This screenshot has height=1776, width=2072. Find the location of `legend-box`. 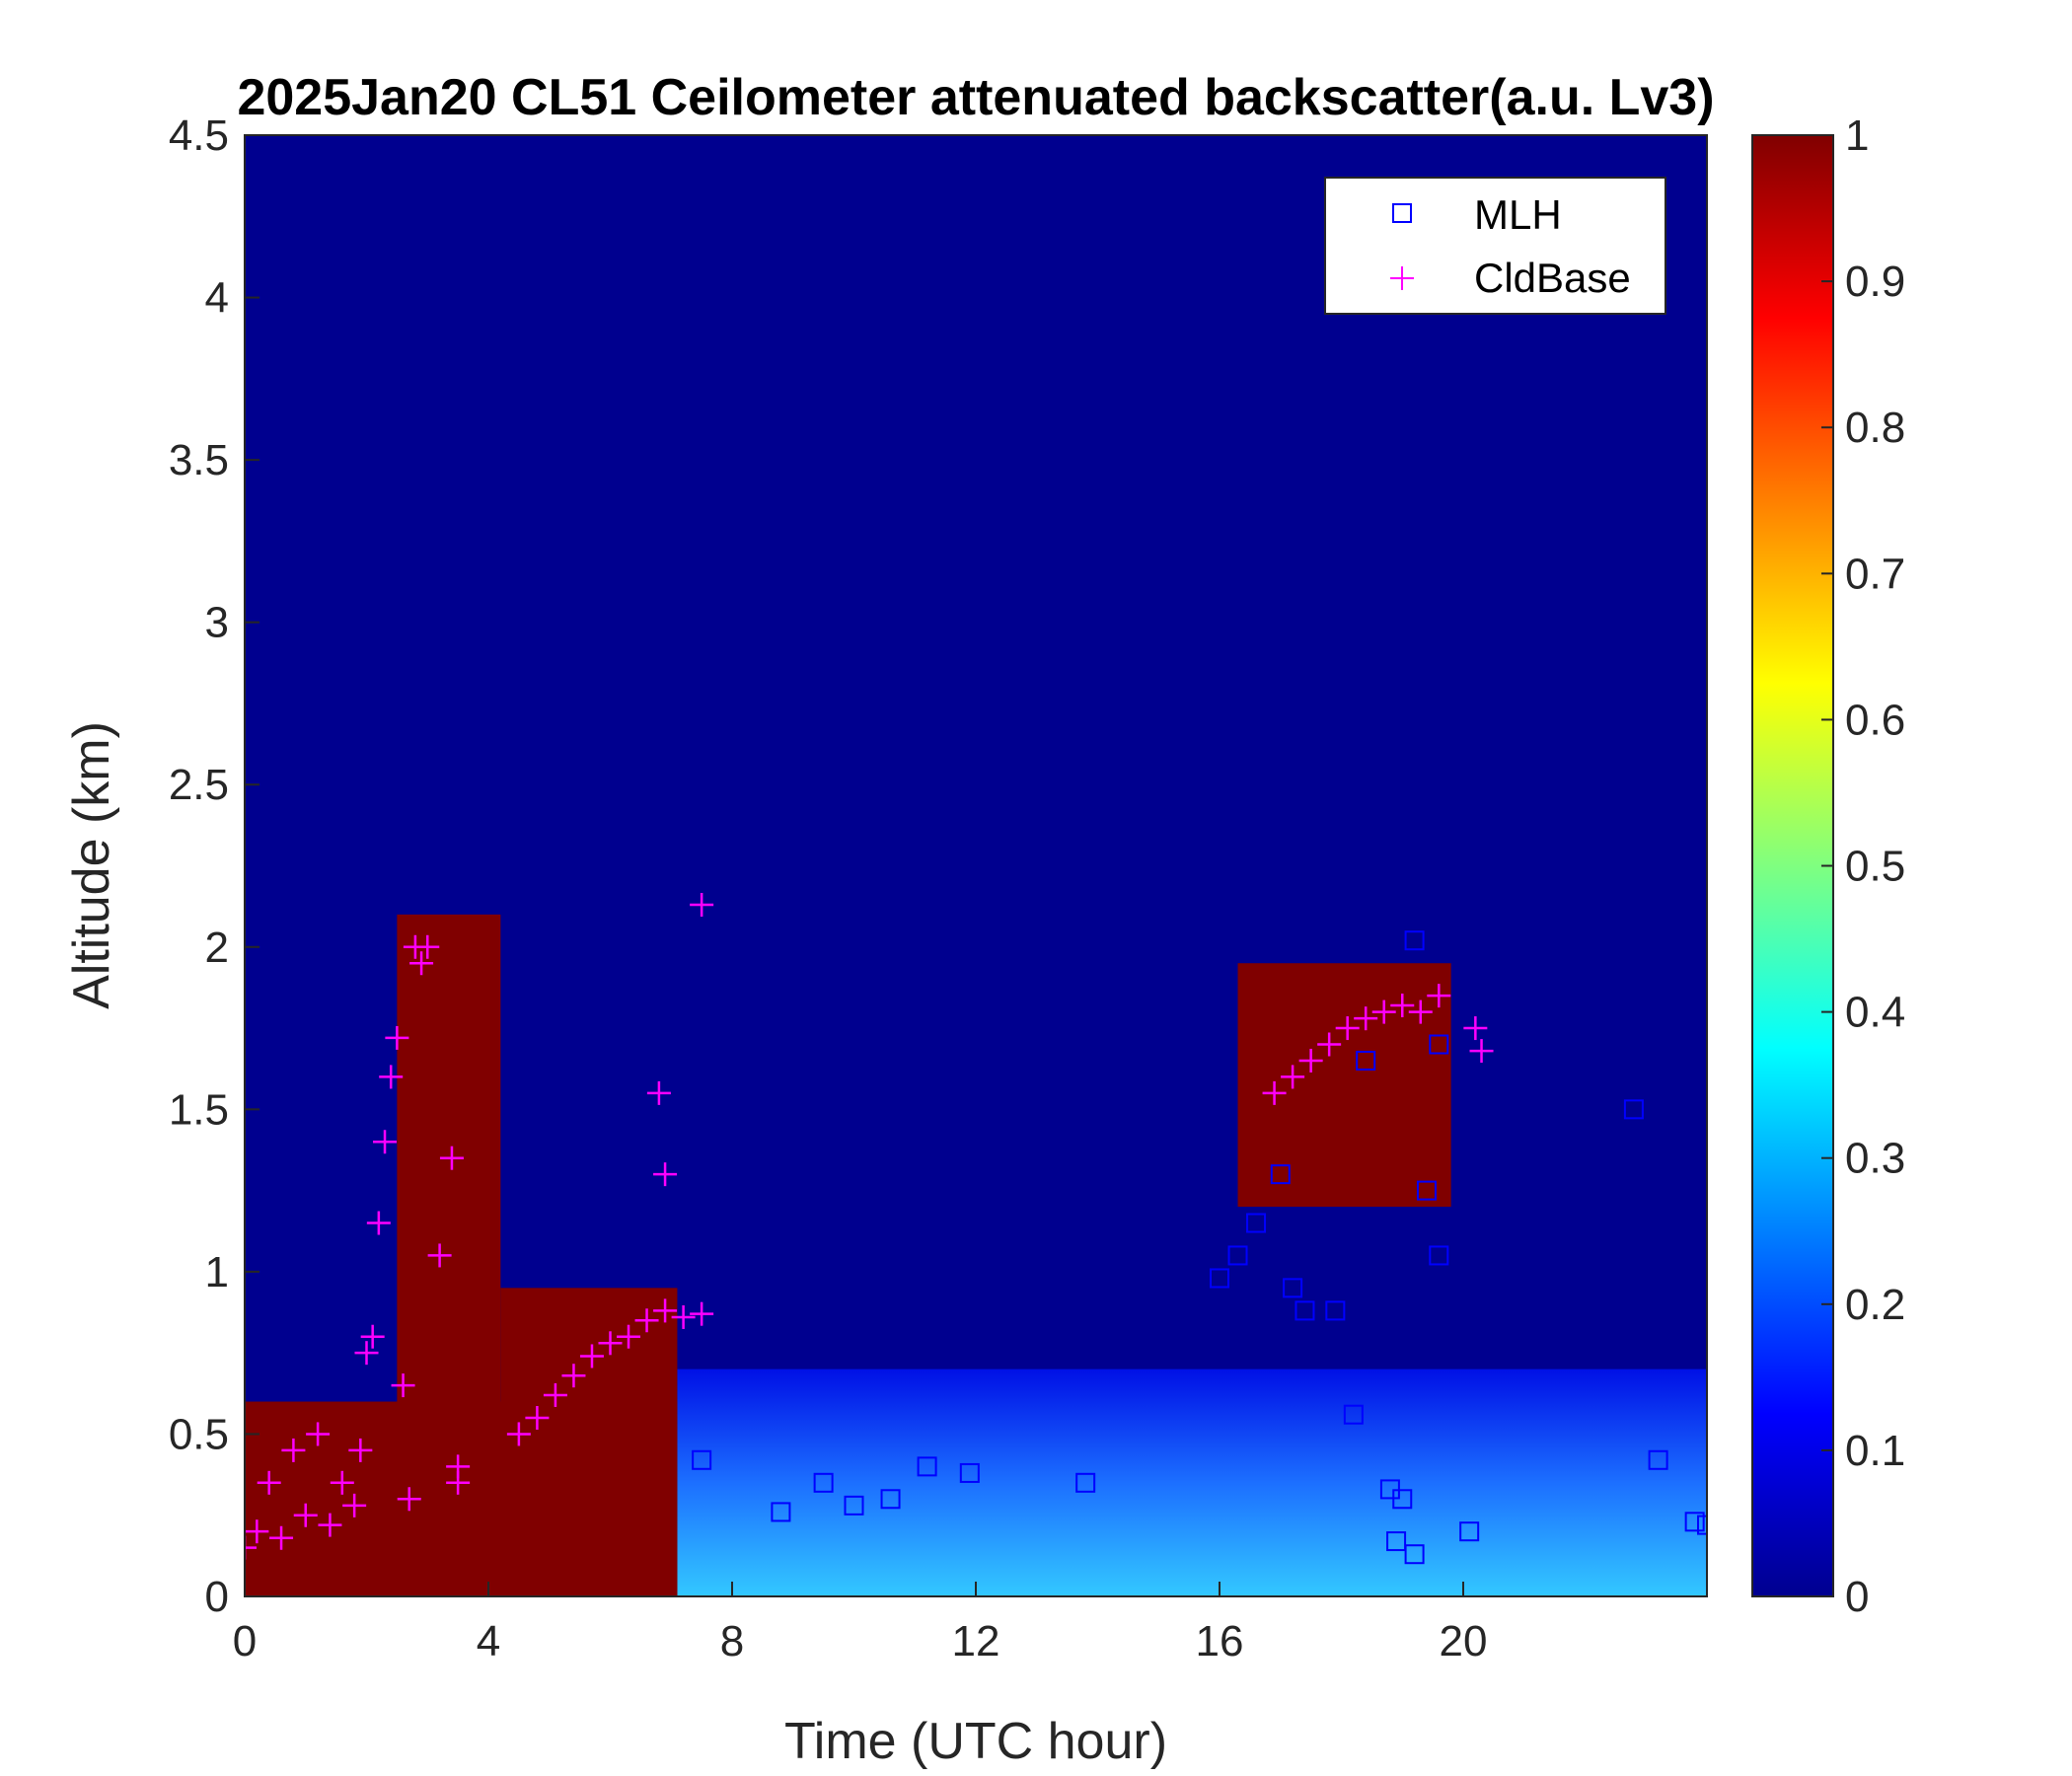

legend-box is located at coordinates (1495, 246).